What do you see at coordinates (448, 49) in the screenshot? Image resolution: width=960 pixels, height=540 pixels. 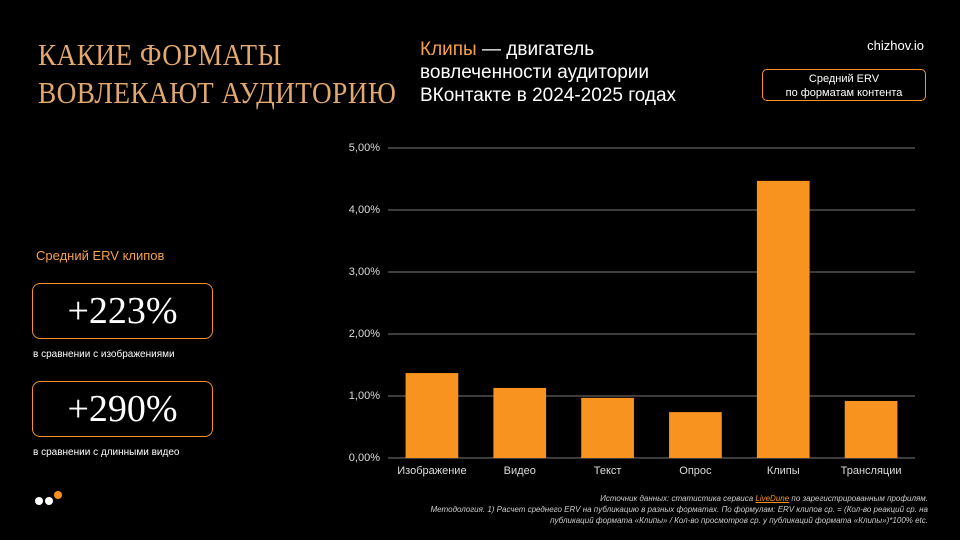 I see `subtitle-highlight: Клипы` at bounding box center [448, 49].